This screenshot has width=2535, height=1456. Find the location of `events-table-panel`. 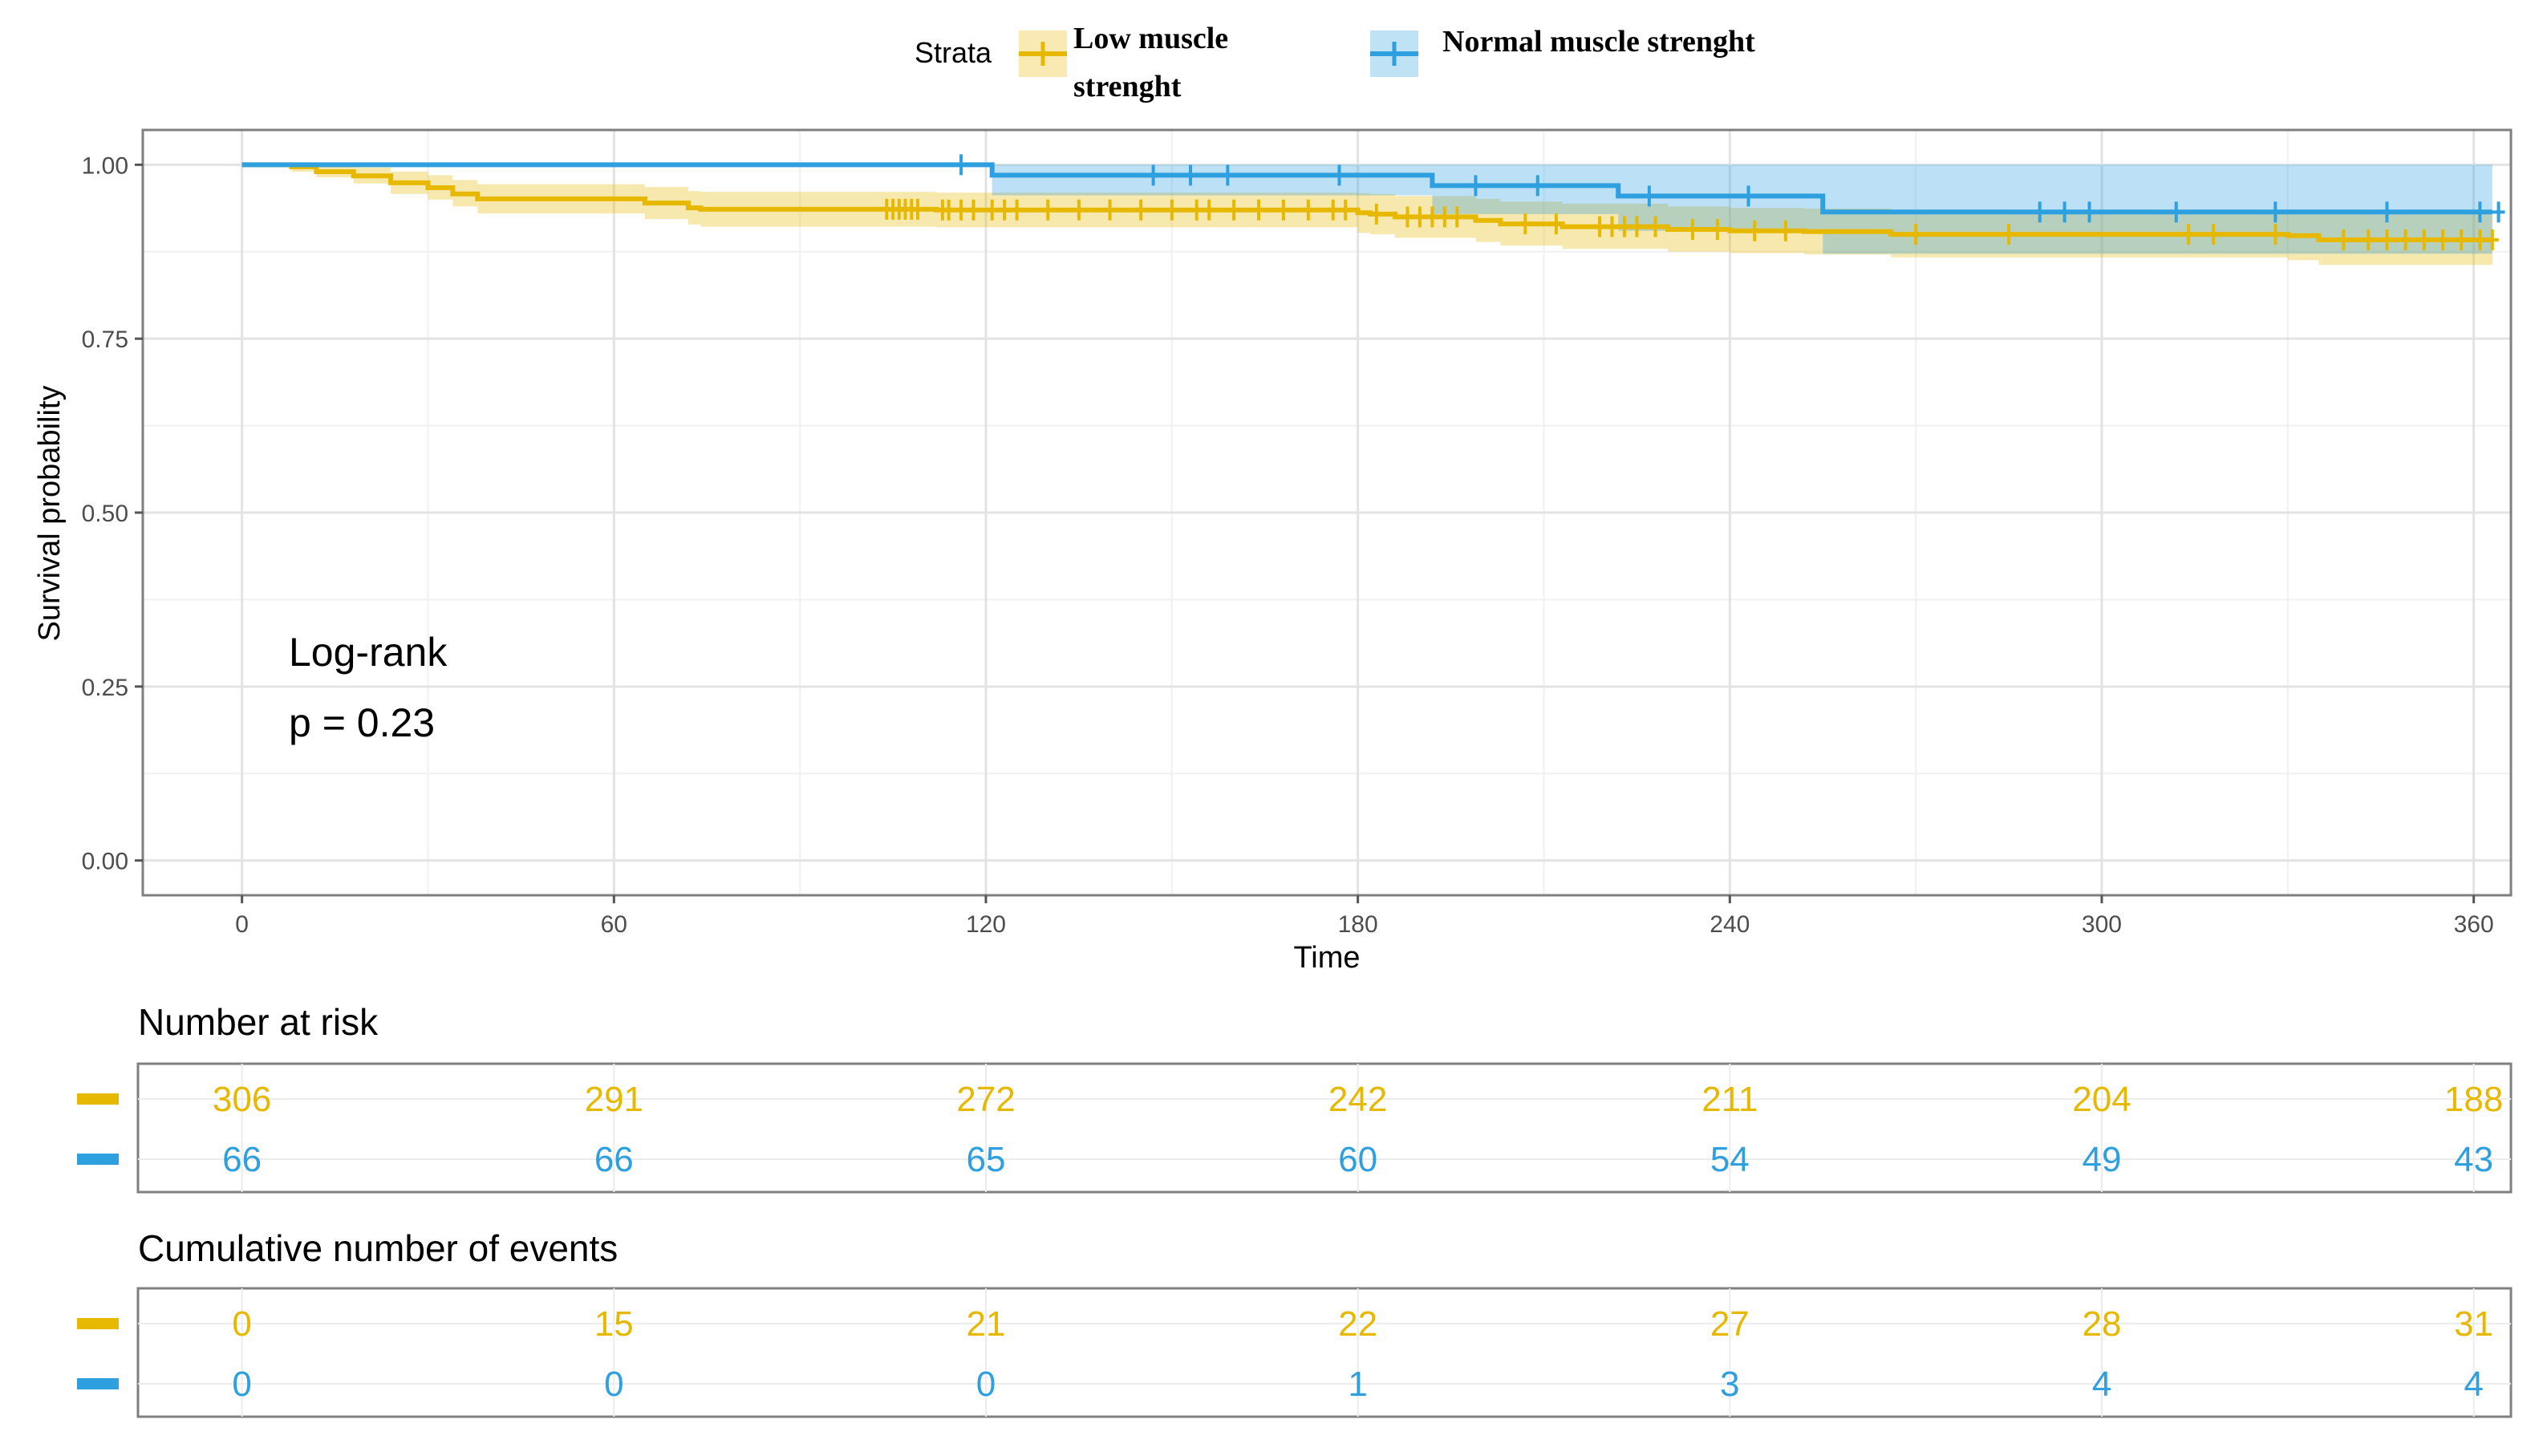

events-table-panel is located at coordinates (1324, 1352).